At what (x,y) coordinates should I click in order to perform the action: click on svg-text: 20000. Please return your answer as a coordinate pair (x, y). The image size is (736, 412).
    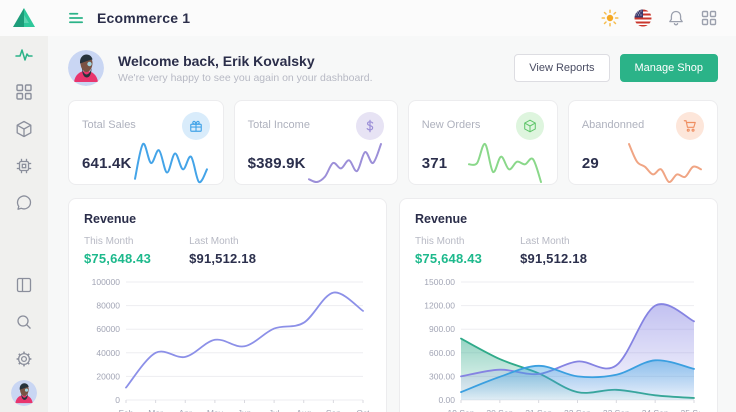
    Looking at the image, I should click on (108, 376).